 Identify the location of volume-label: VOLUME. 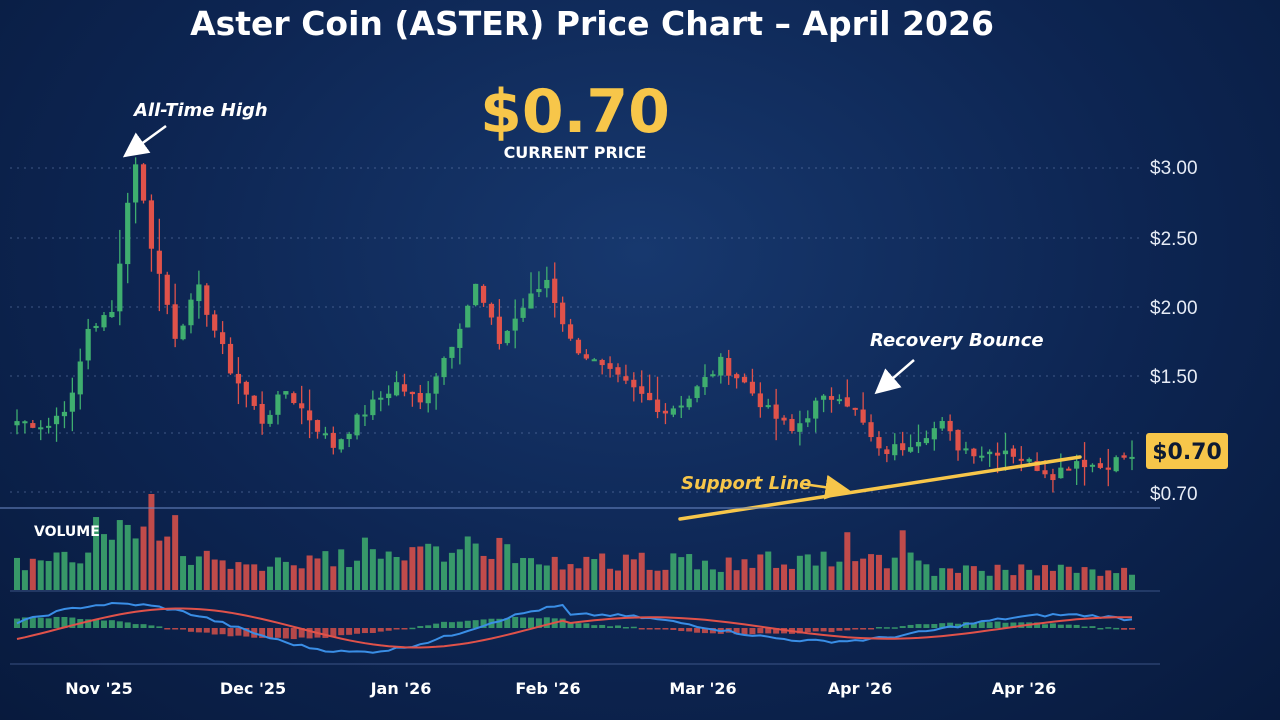
(67, 532).